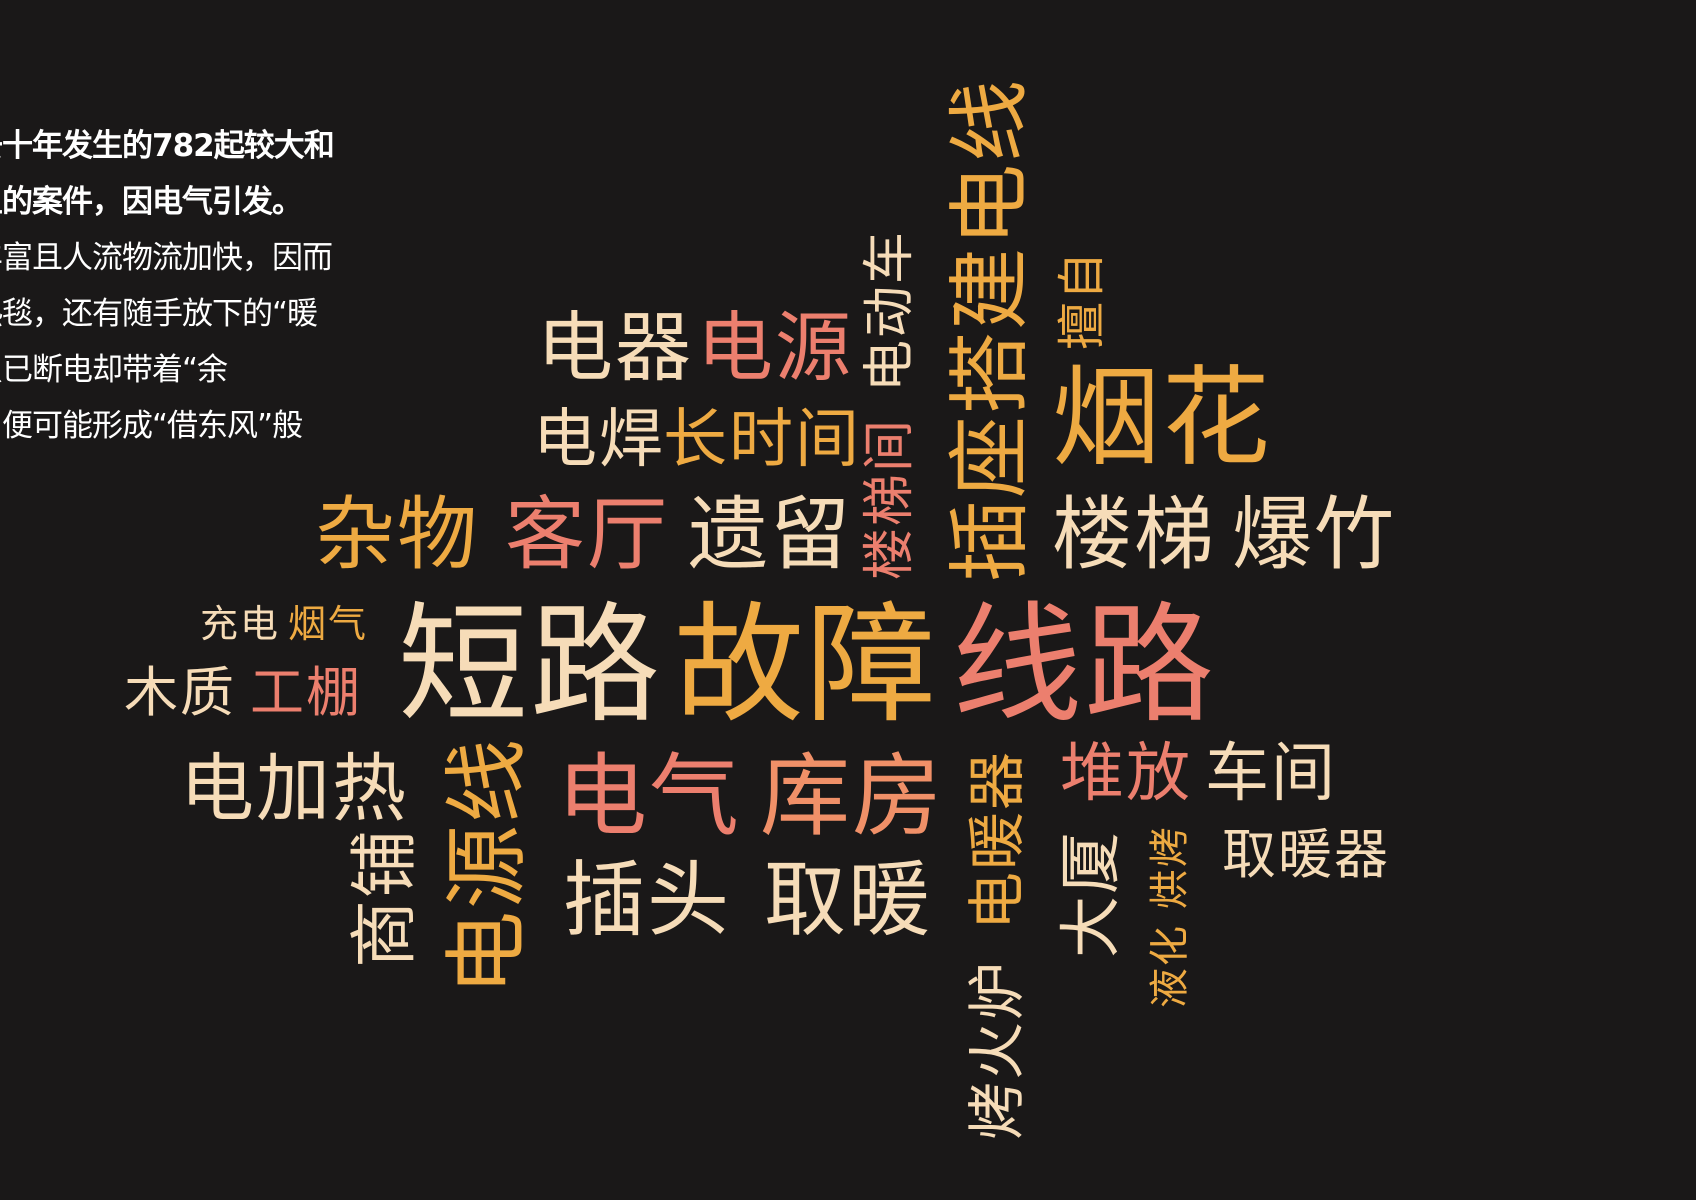 This screenshot has height=1200, width=1696. Describe the element at coordinates (990, 329) in the screenshot. I see `word-chazuo-dajian-dianxian: 插座搭建电线` at that location.